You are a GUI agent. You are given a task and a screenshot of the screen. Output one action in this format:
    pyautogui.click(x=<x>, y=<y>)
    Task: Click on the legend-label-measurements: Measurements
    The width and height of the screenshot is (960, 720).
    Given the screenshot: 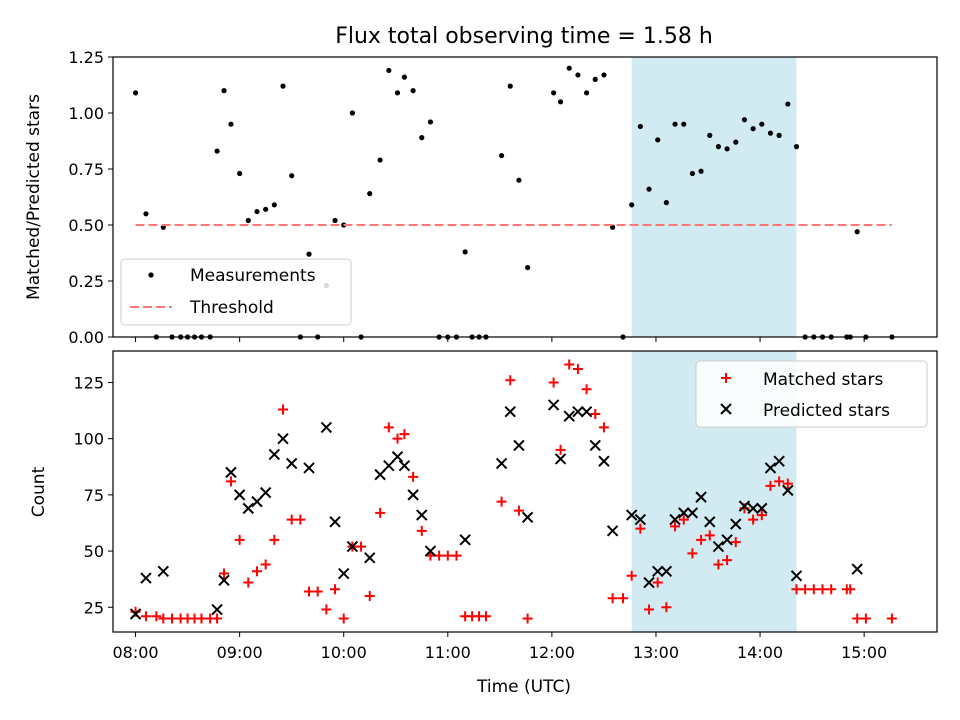 What is the action you would take?
    pyautogui.click(x=253, y=276)
    